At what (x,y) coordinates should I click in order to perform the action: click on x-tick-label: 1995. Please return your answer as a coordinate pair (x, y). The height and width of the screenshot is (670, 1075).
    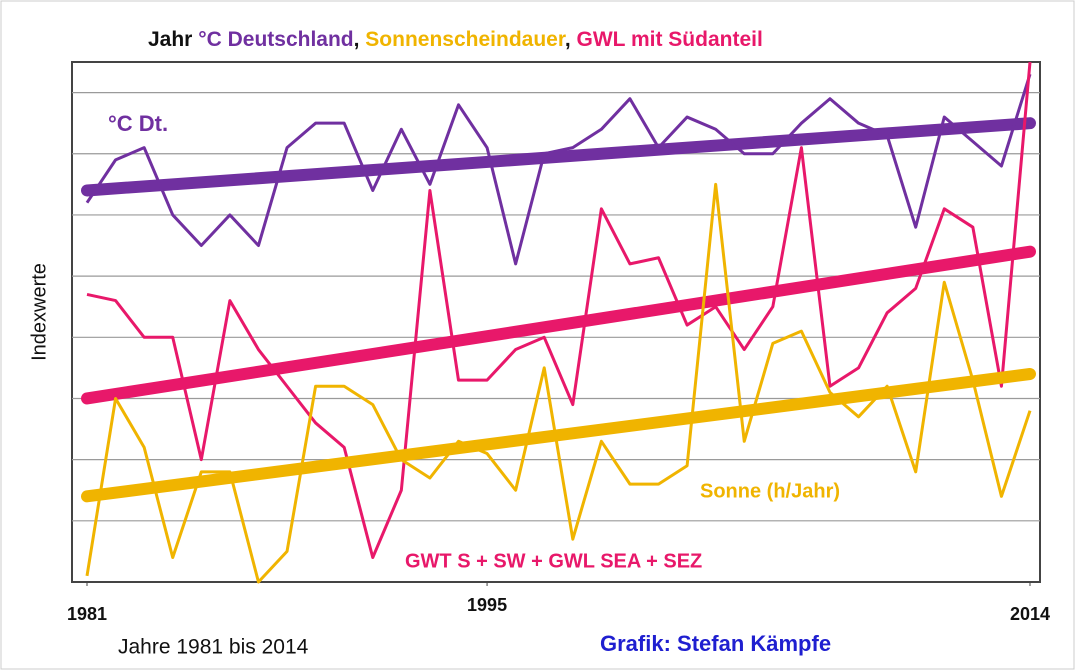
    Looking at the image, I should click on (487, 605).